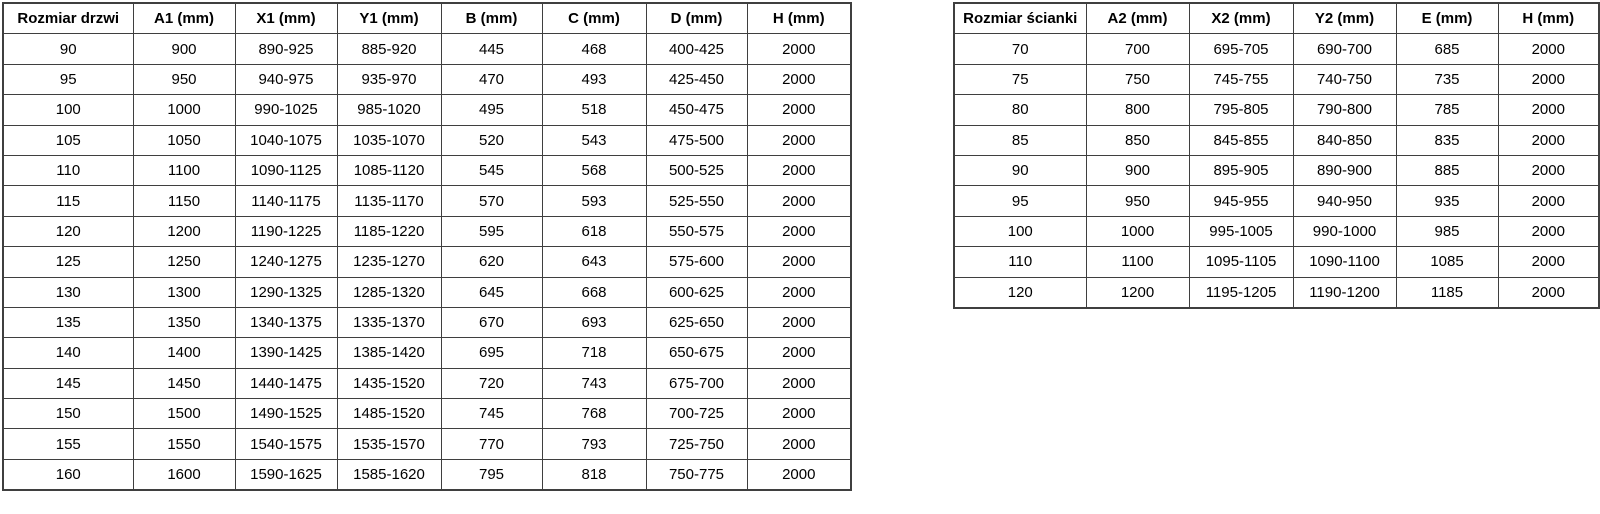 The width and height of the screenshot is (1600, 514). What do you see at coordinates (1344, 49) in the screenshot?
I see `wall-size-table-cell-0-3: 690-700` at bounding box center [1344, 49].